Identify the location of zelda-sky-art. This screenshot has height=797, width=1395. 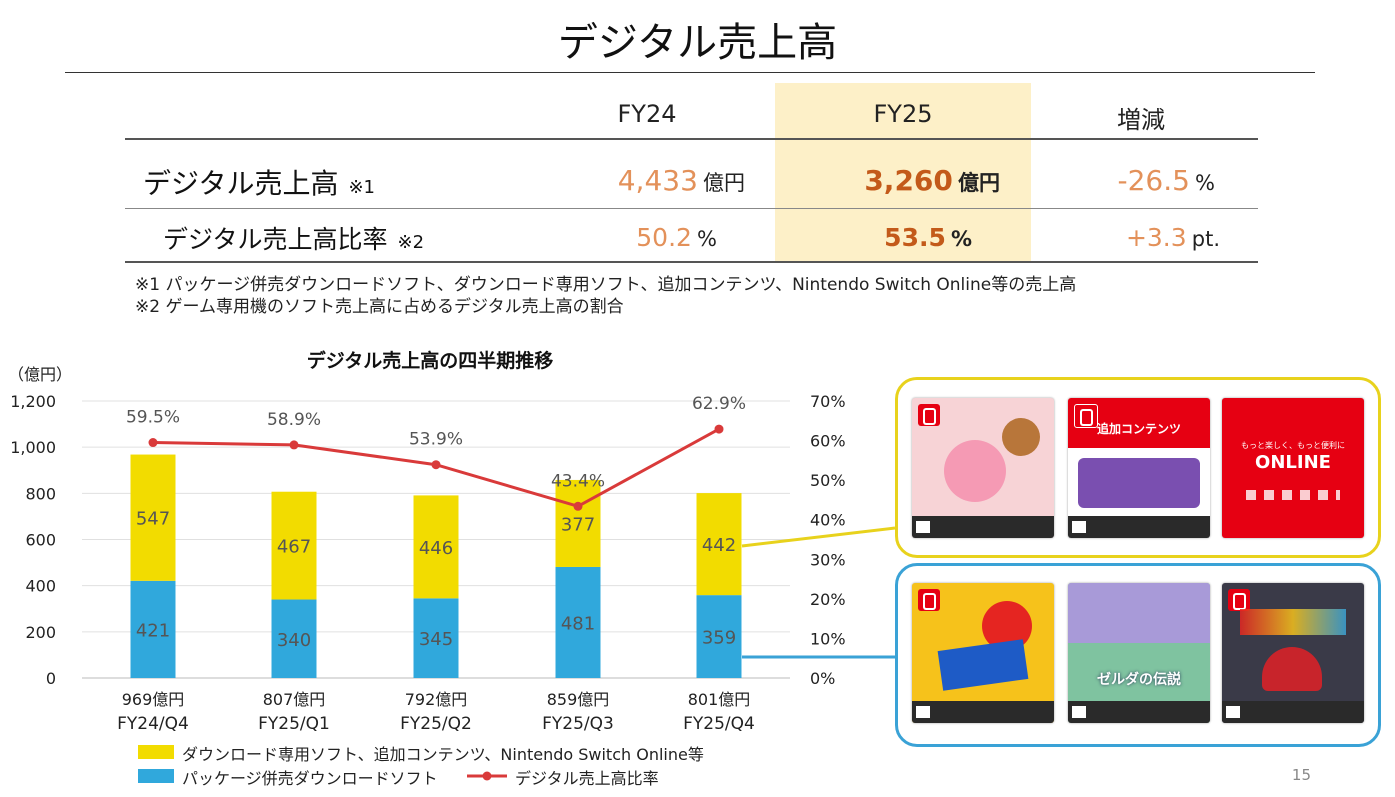
(1139, 613).